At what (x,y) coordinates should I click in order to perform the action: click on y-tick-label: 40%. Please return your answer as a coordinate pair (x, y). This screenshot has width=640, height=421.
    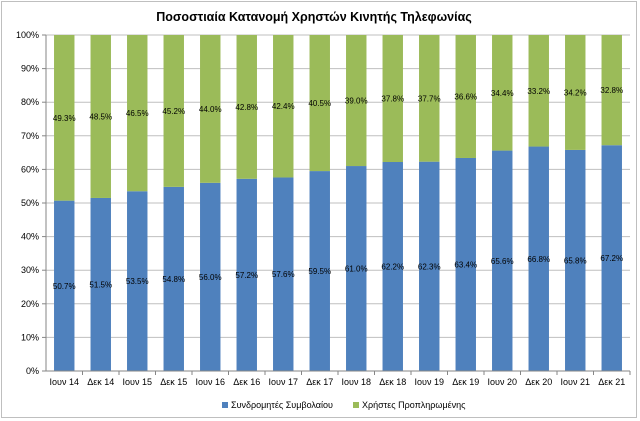
    Looking at the image, I should click on (30, 237).